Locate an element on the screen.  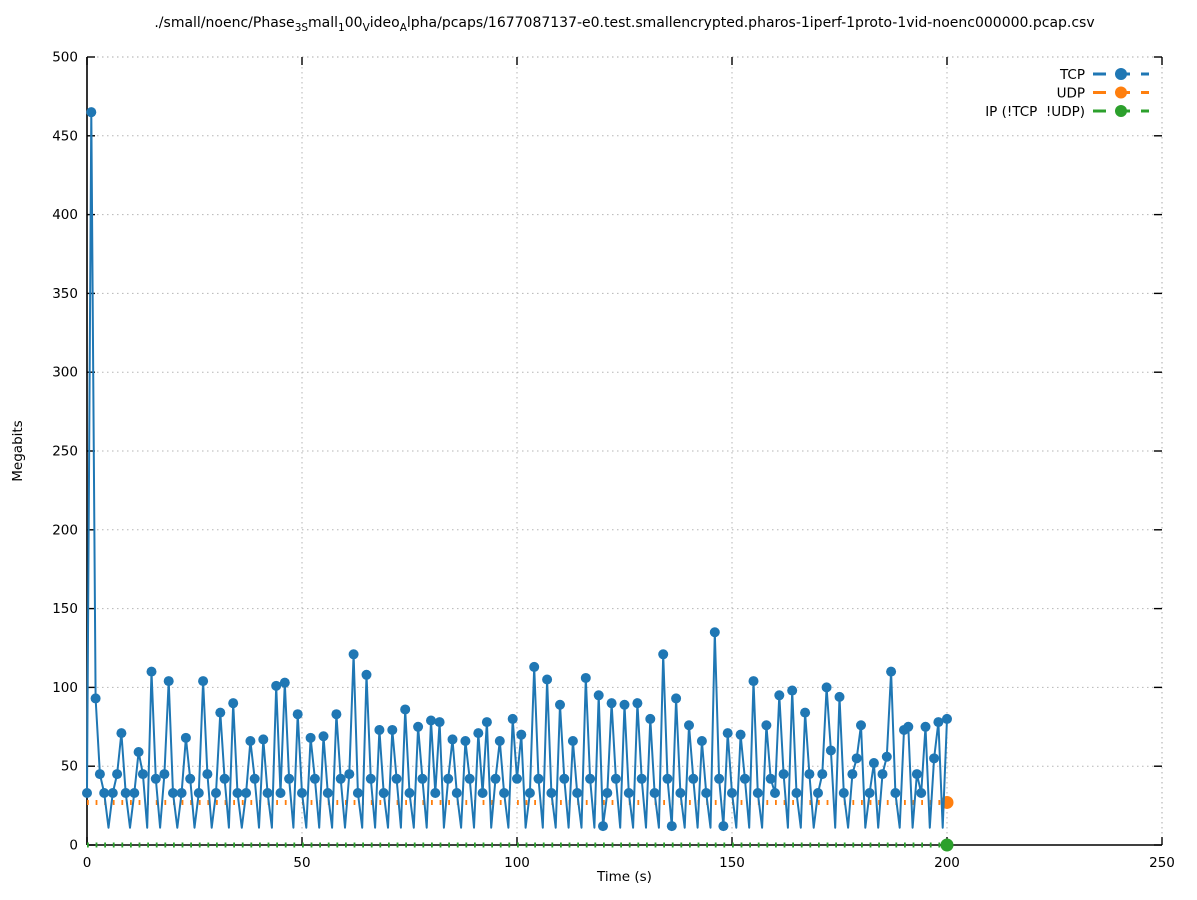
title-segment-subscript: A is located at coordinates (403, 28).